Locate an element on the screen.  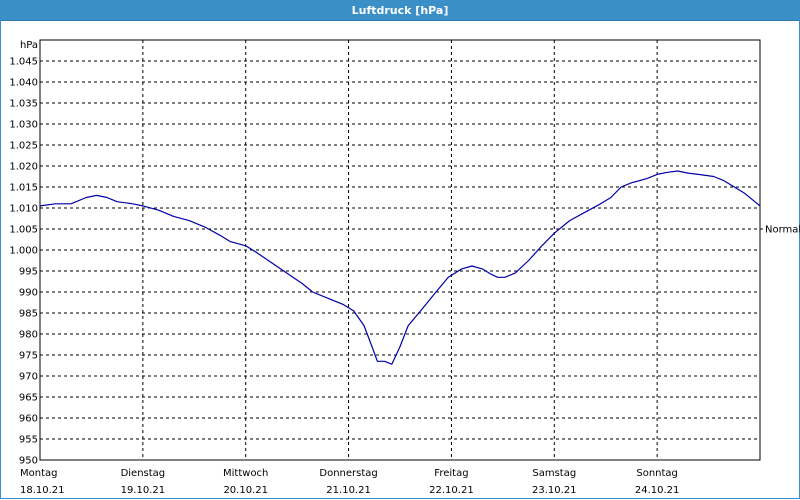
chart-title-bar: Luftdruck [hPa] is located at coordinates (400, 10).